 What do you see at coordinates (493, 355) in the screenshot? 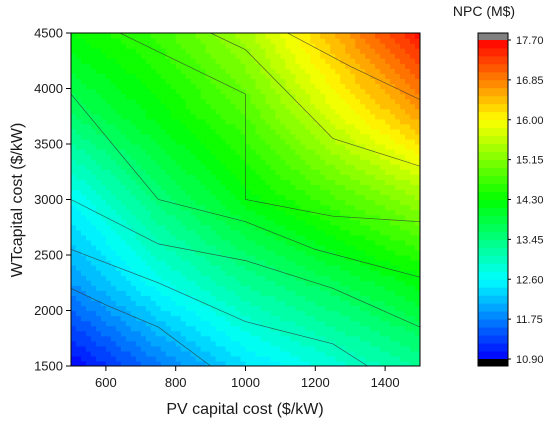
I see `colorbar-band` at bounding box center [493, 355].